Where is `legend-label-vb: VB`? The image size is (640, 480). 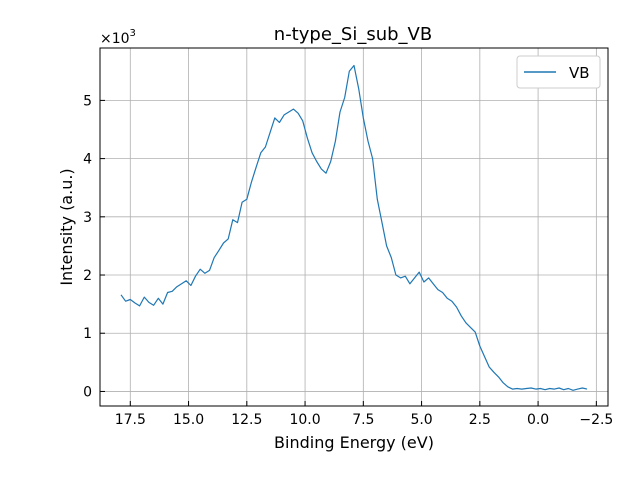 legend-label-vb: VB is located at coordinates (579, 73).